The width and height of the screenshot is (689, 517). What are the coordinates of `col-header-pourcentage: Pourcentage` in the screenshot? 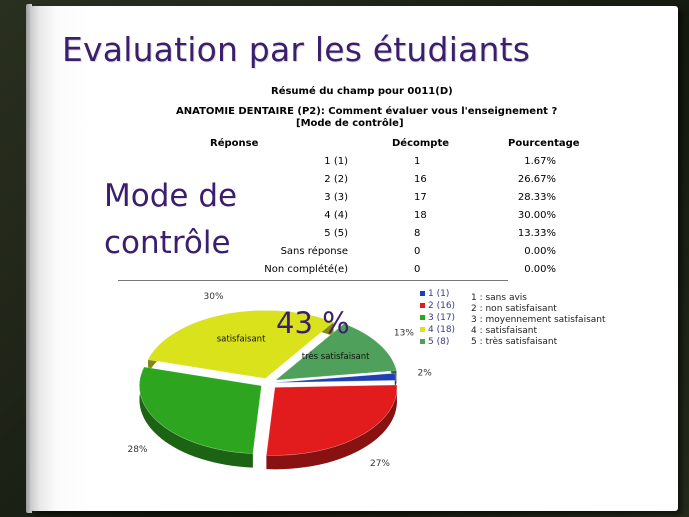 It's located at (544, 143).